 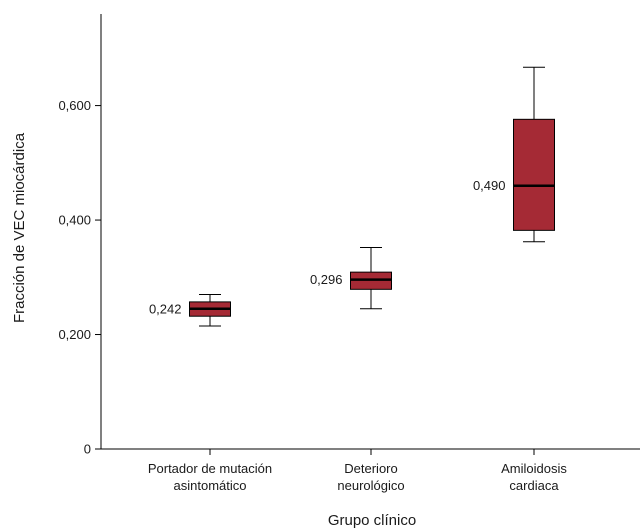 I want to click on x-tick-label: Deterioro, so click(x=370, y=468).